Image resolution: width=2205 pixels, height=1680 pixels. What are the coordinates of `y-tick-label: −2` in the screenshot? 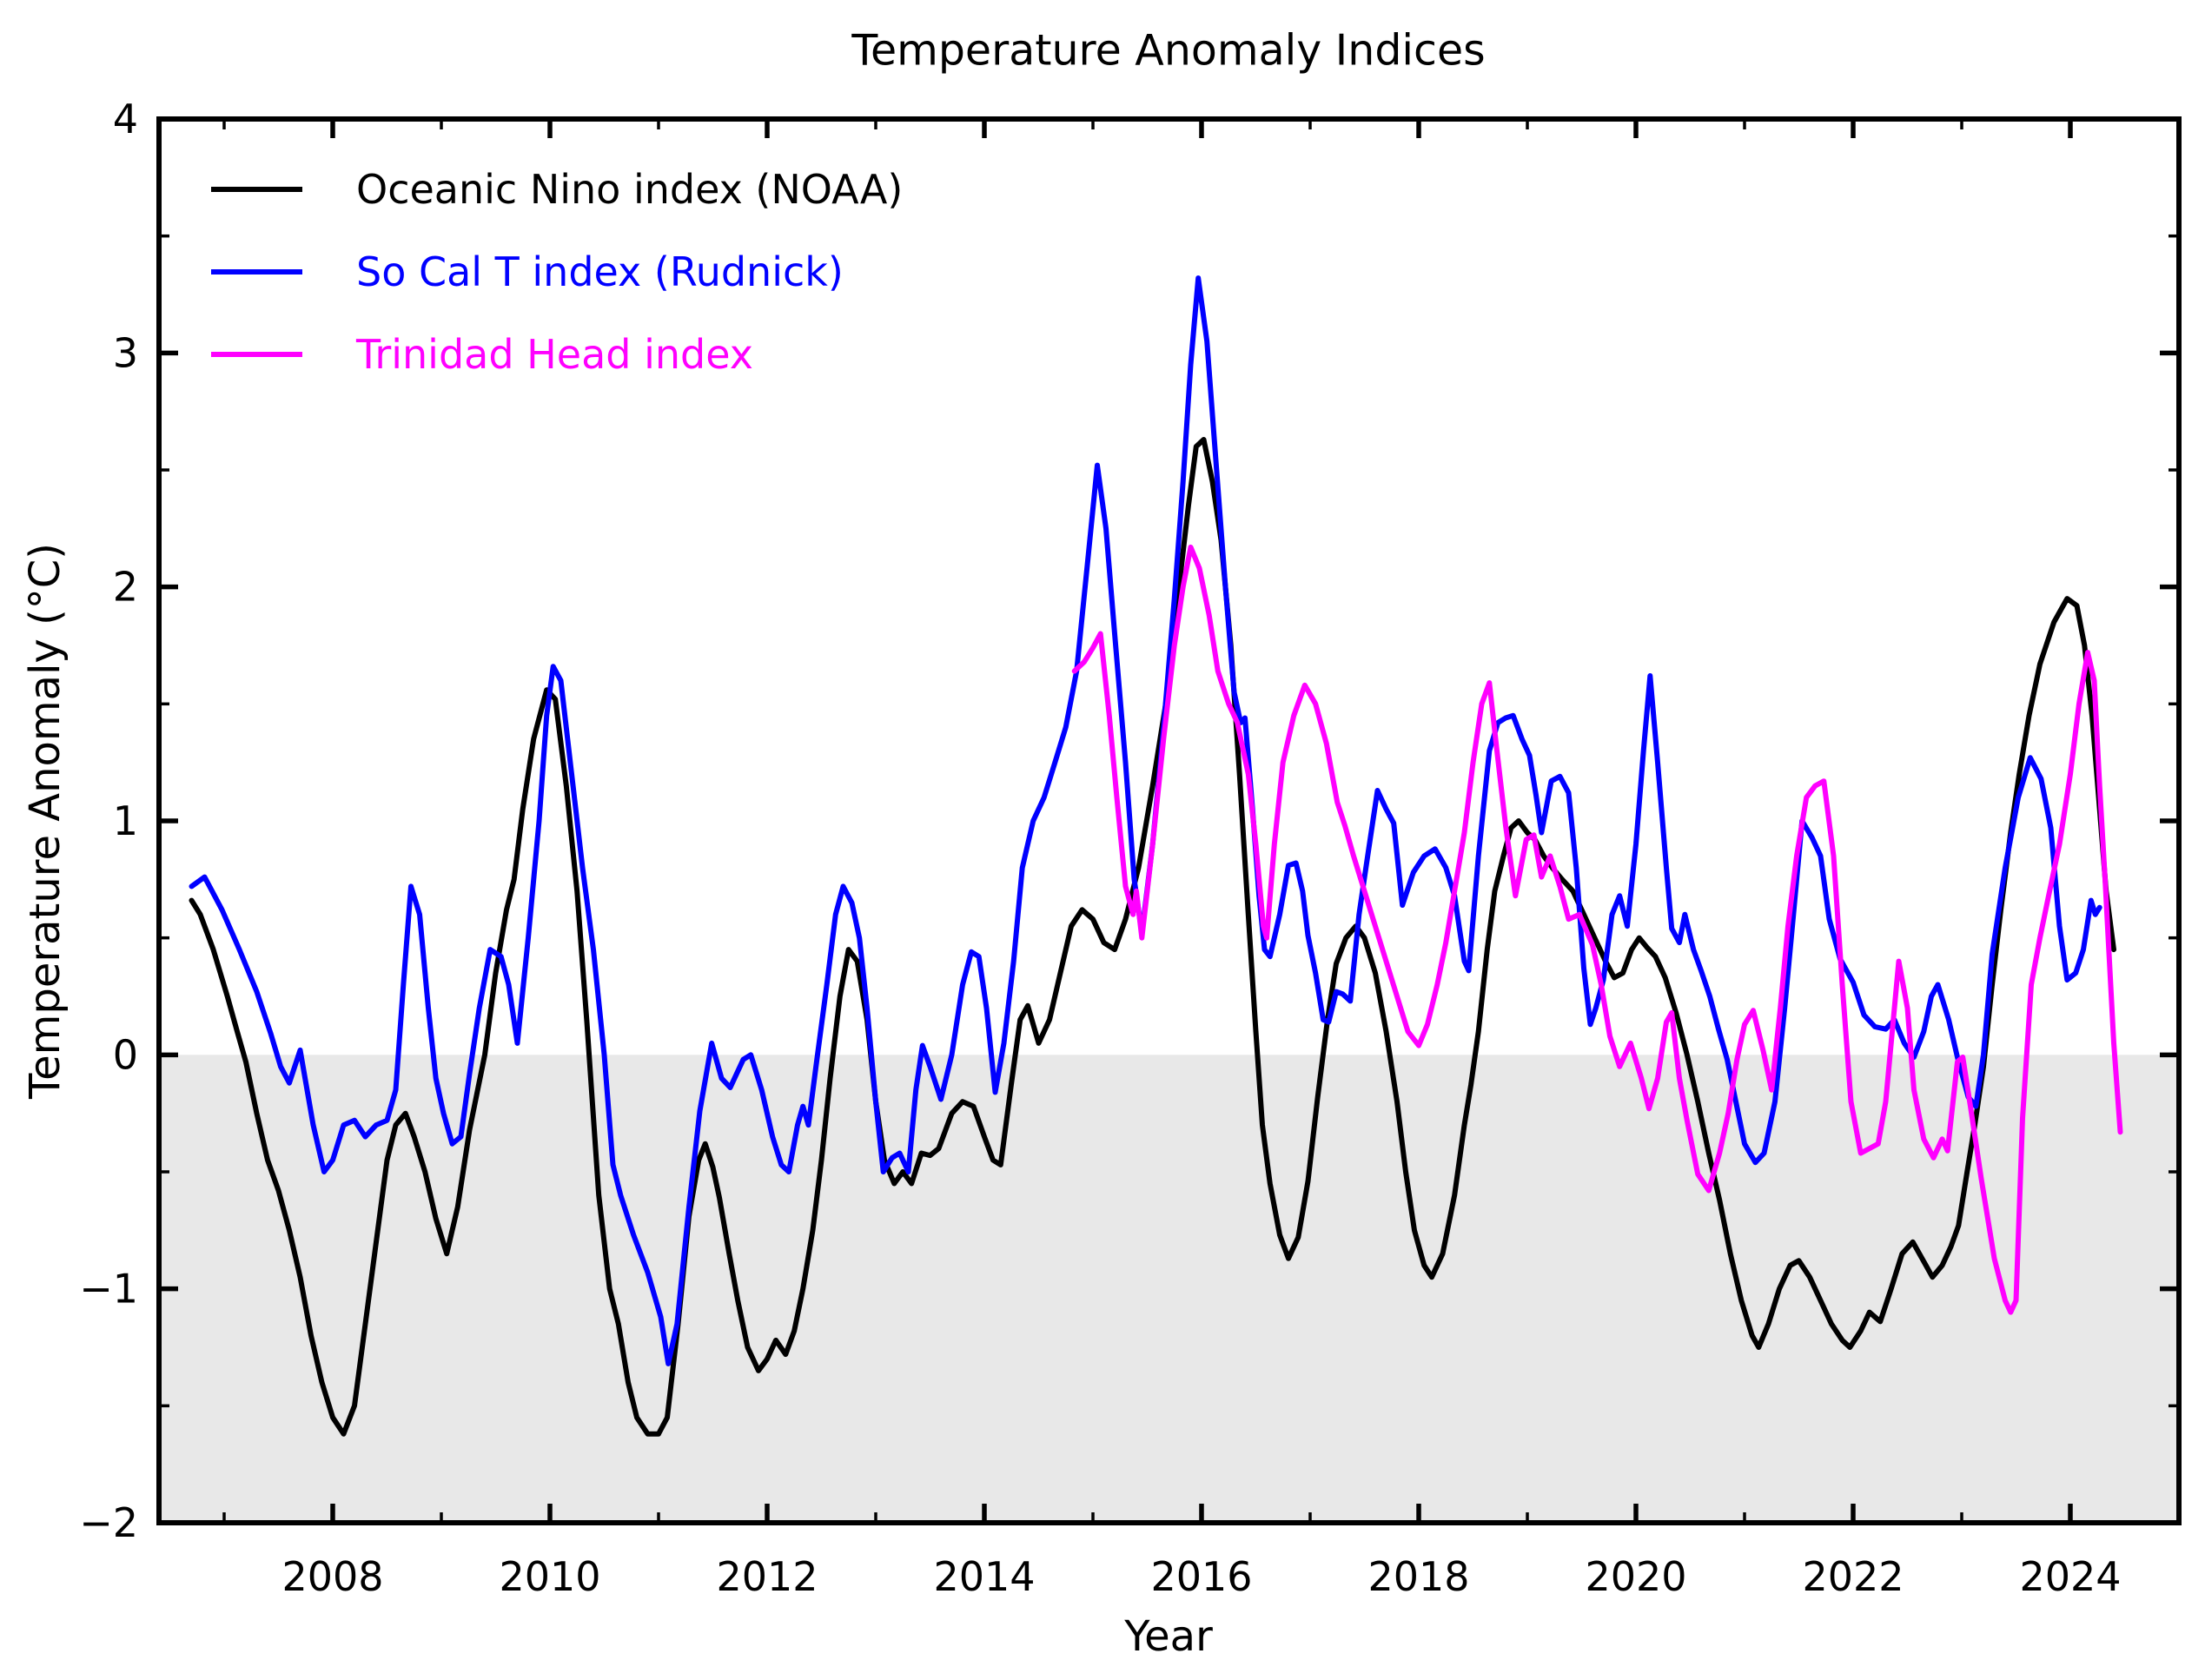 It's located at (108, 1522).